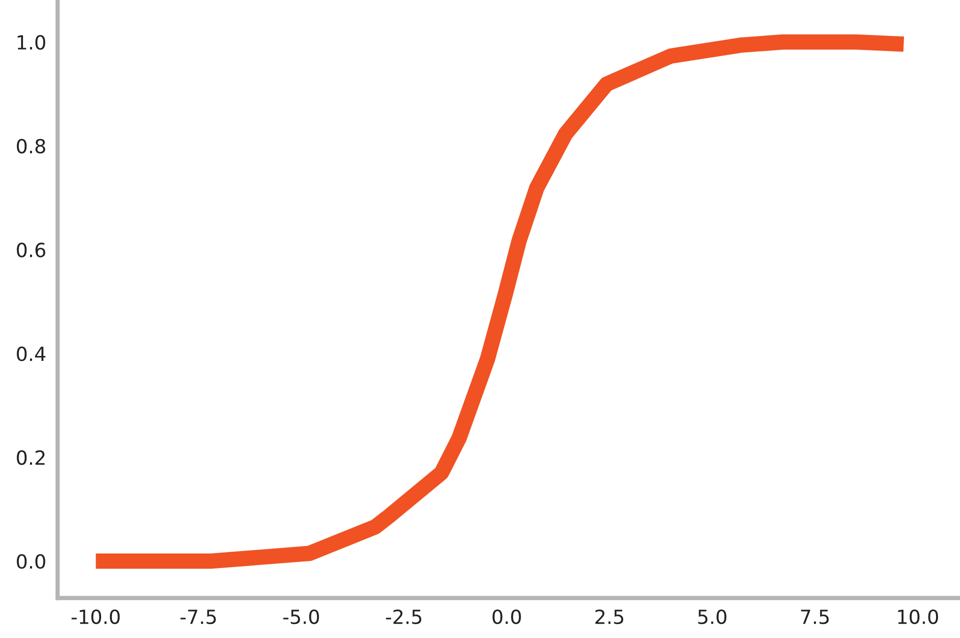 Image resolution: width=960 pixels, height=638 pixels. Describe the element at coordinates (301, 616) in the screenshot. I see `x-tick-label: -5.0` at that location.